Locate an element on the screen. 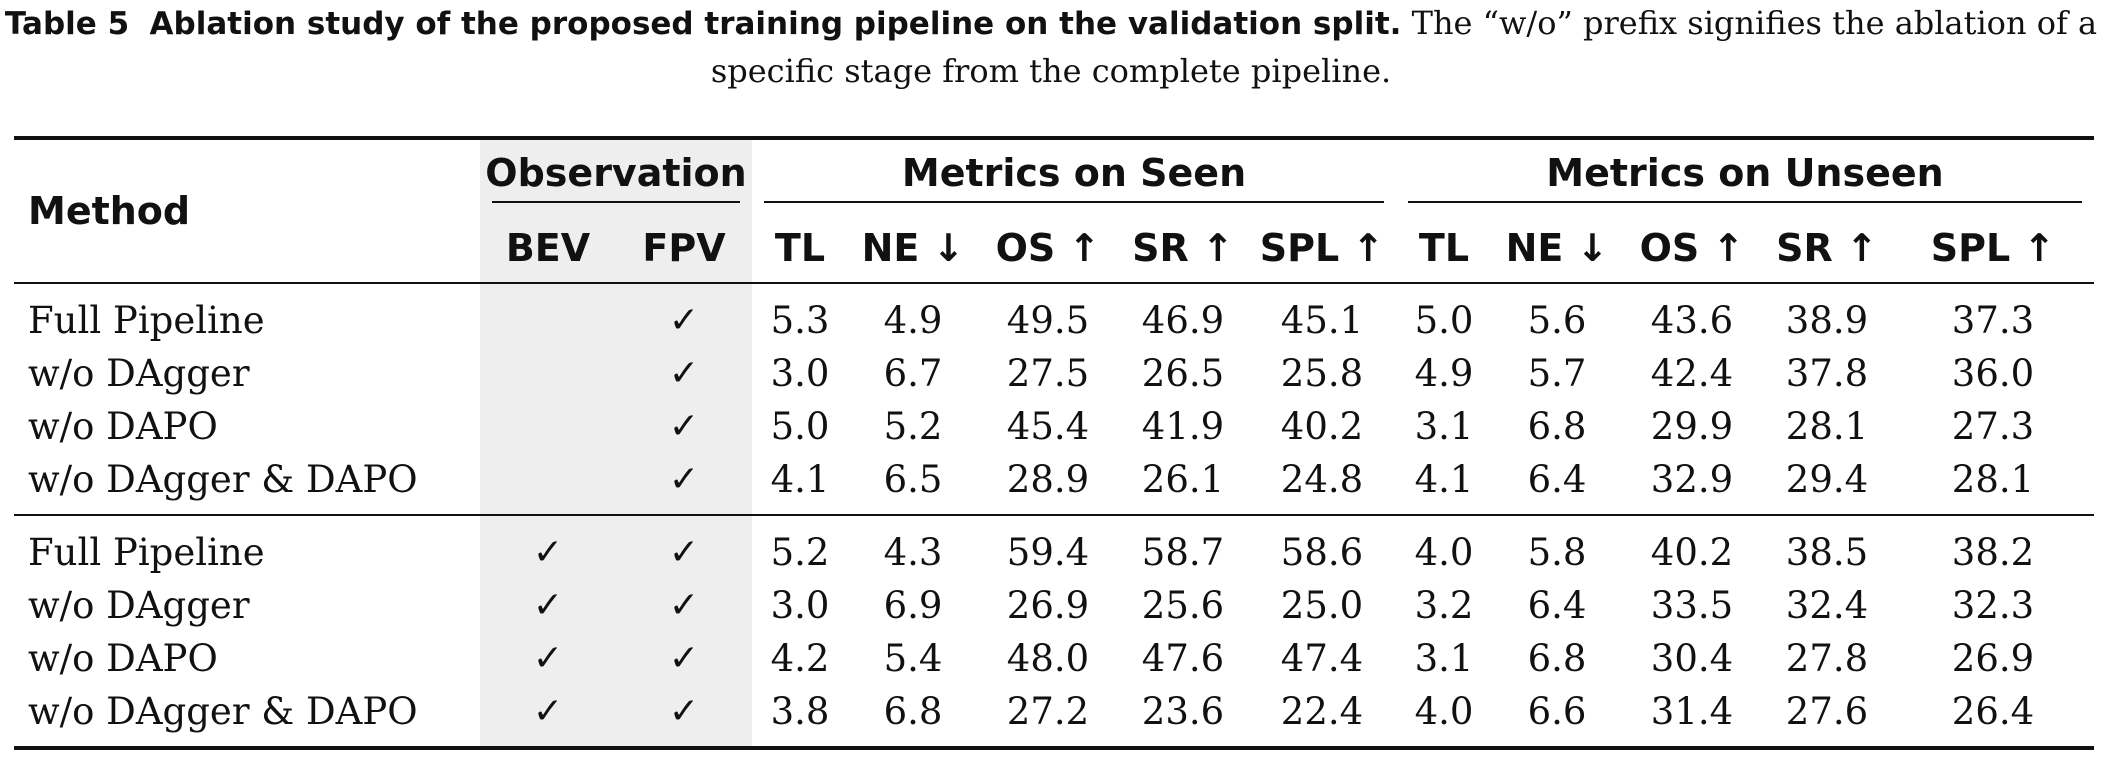 Image resolution: width=2102 pixels, height=768 pixels. observation-header: Observation is located at coordinates (616, 175).